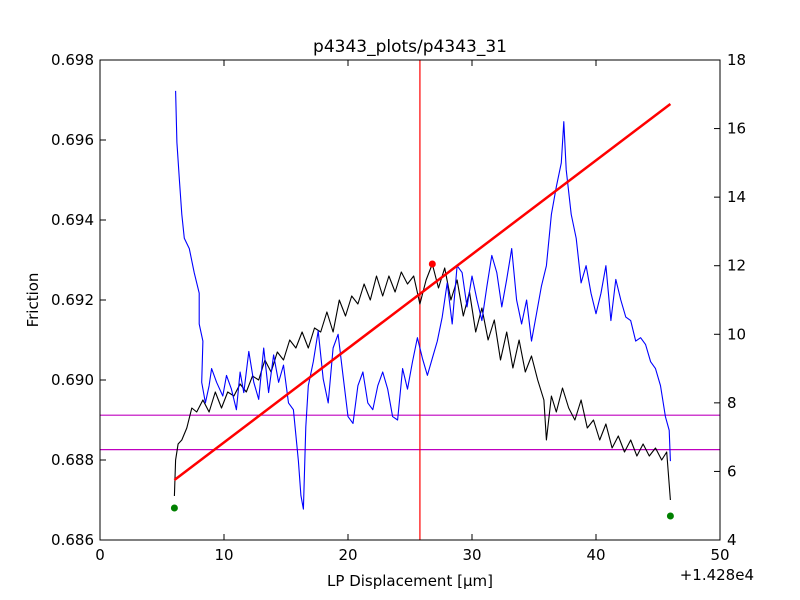 This screenshot has width=800, height=600. What do you see at coordinates (410, 47) in the screenshot?
I see `chart-title: p4343_plots/p4343_31` at bounding box center [410, 47].